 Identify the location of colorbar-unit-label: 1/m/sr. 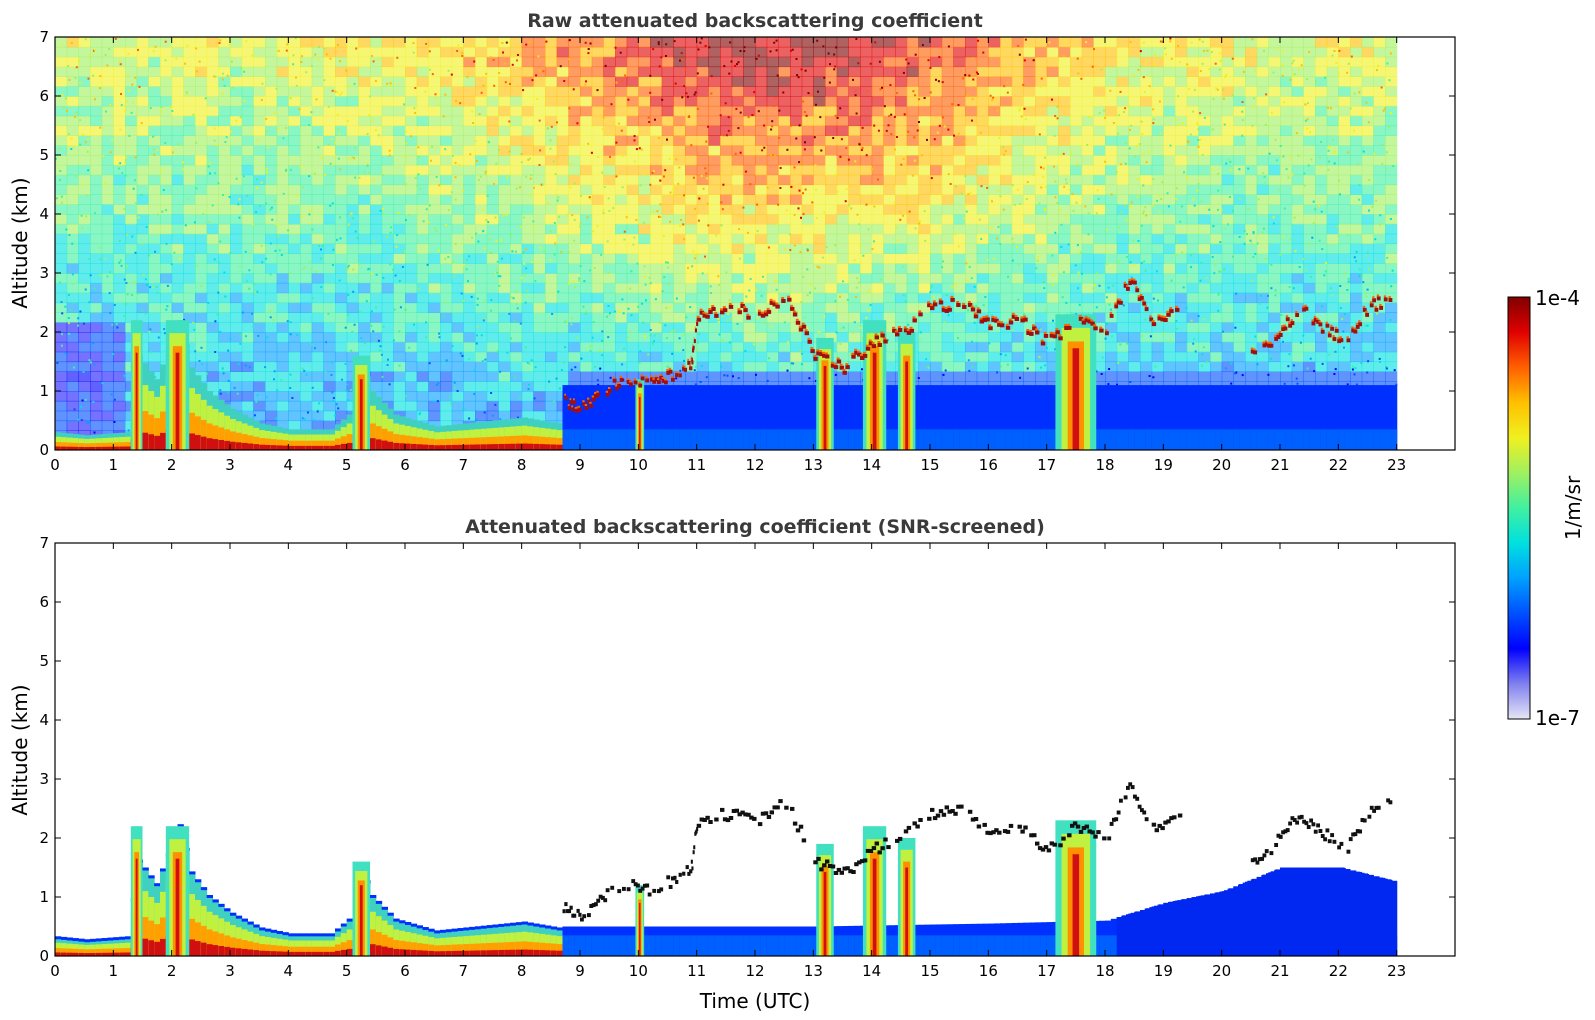
(1573, 507).